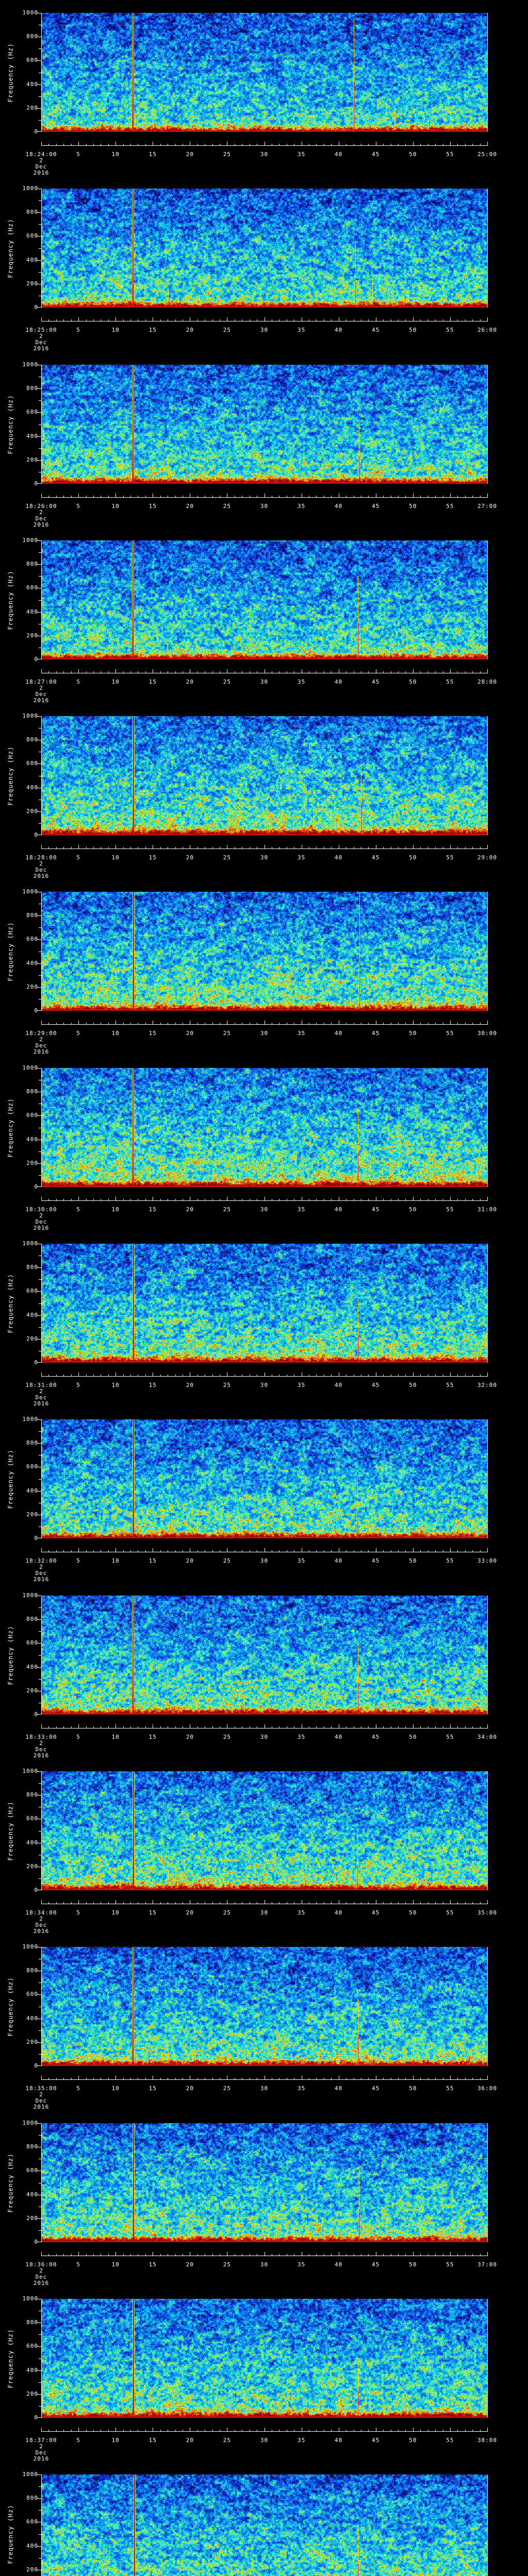 Image resolution: width=528 pixels, height=2576 pixels. Describe the element at coordinates (32, 2347) in the screenshot. I see `y-tick-label: 600` at that location.